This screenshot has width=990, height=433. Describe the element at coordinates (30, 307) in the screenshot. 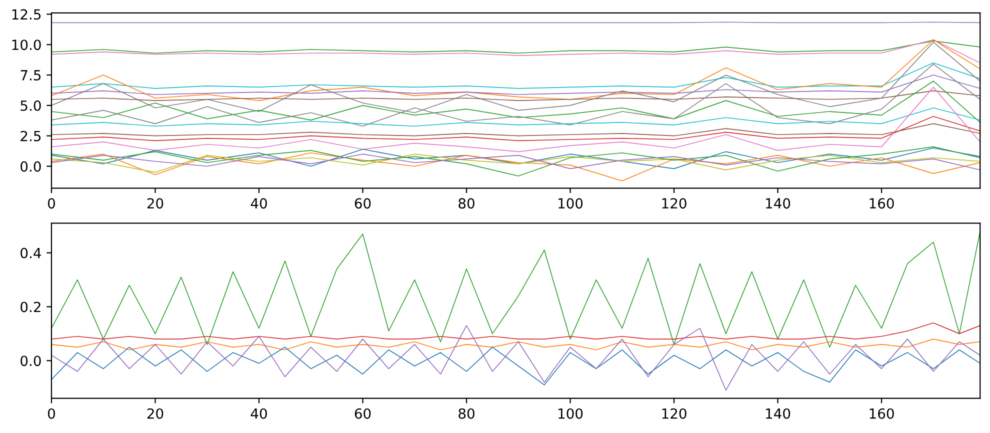

I see `y-tick-label: 0.2` at that location.